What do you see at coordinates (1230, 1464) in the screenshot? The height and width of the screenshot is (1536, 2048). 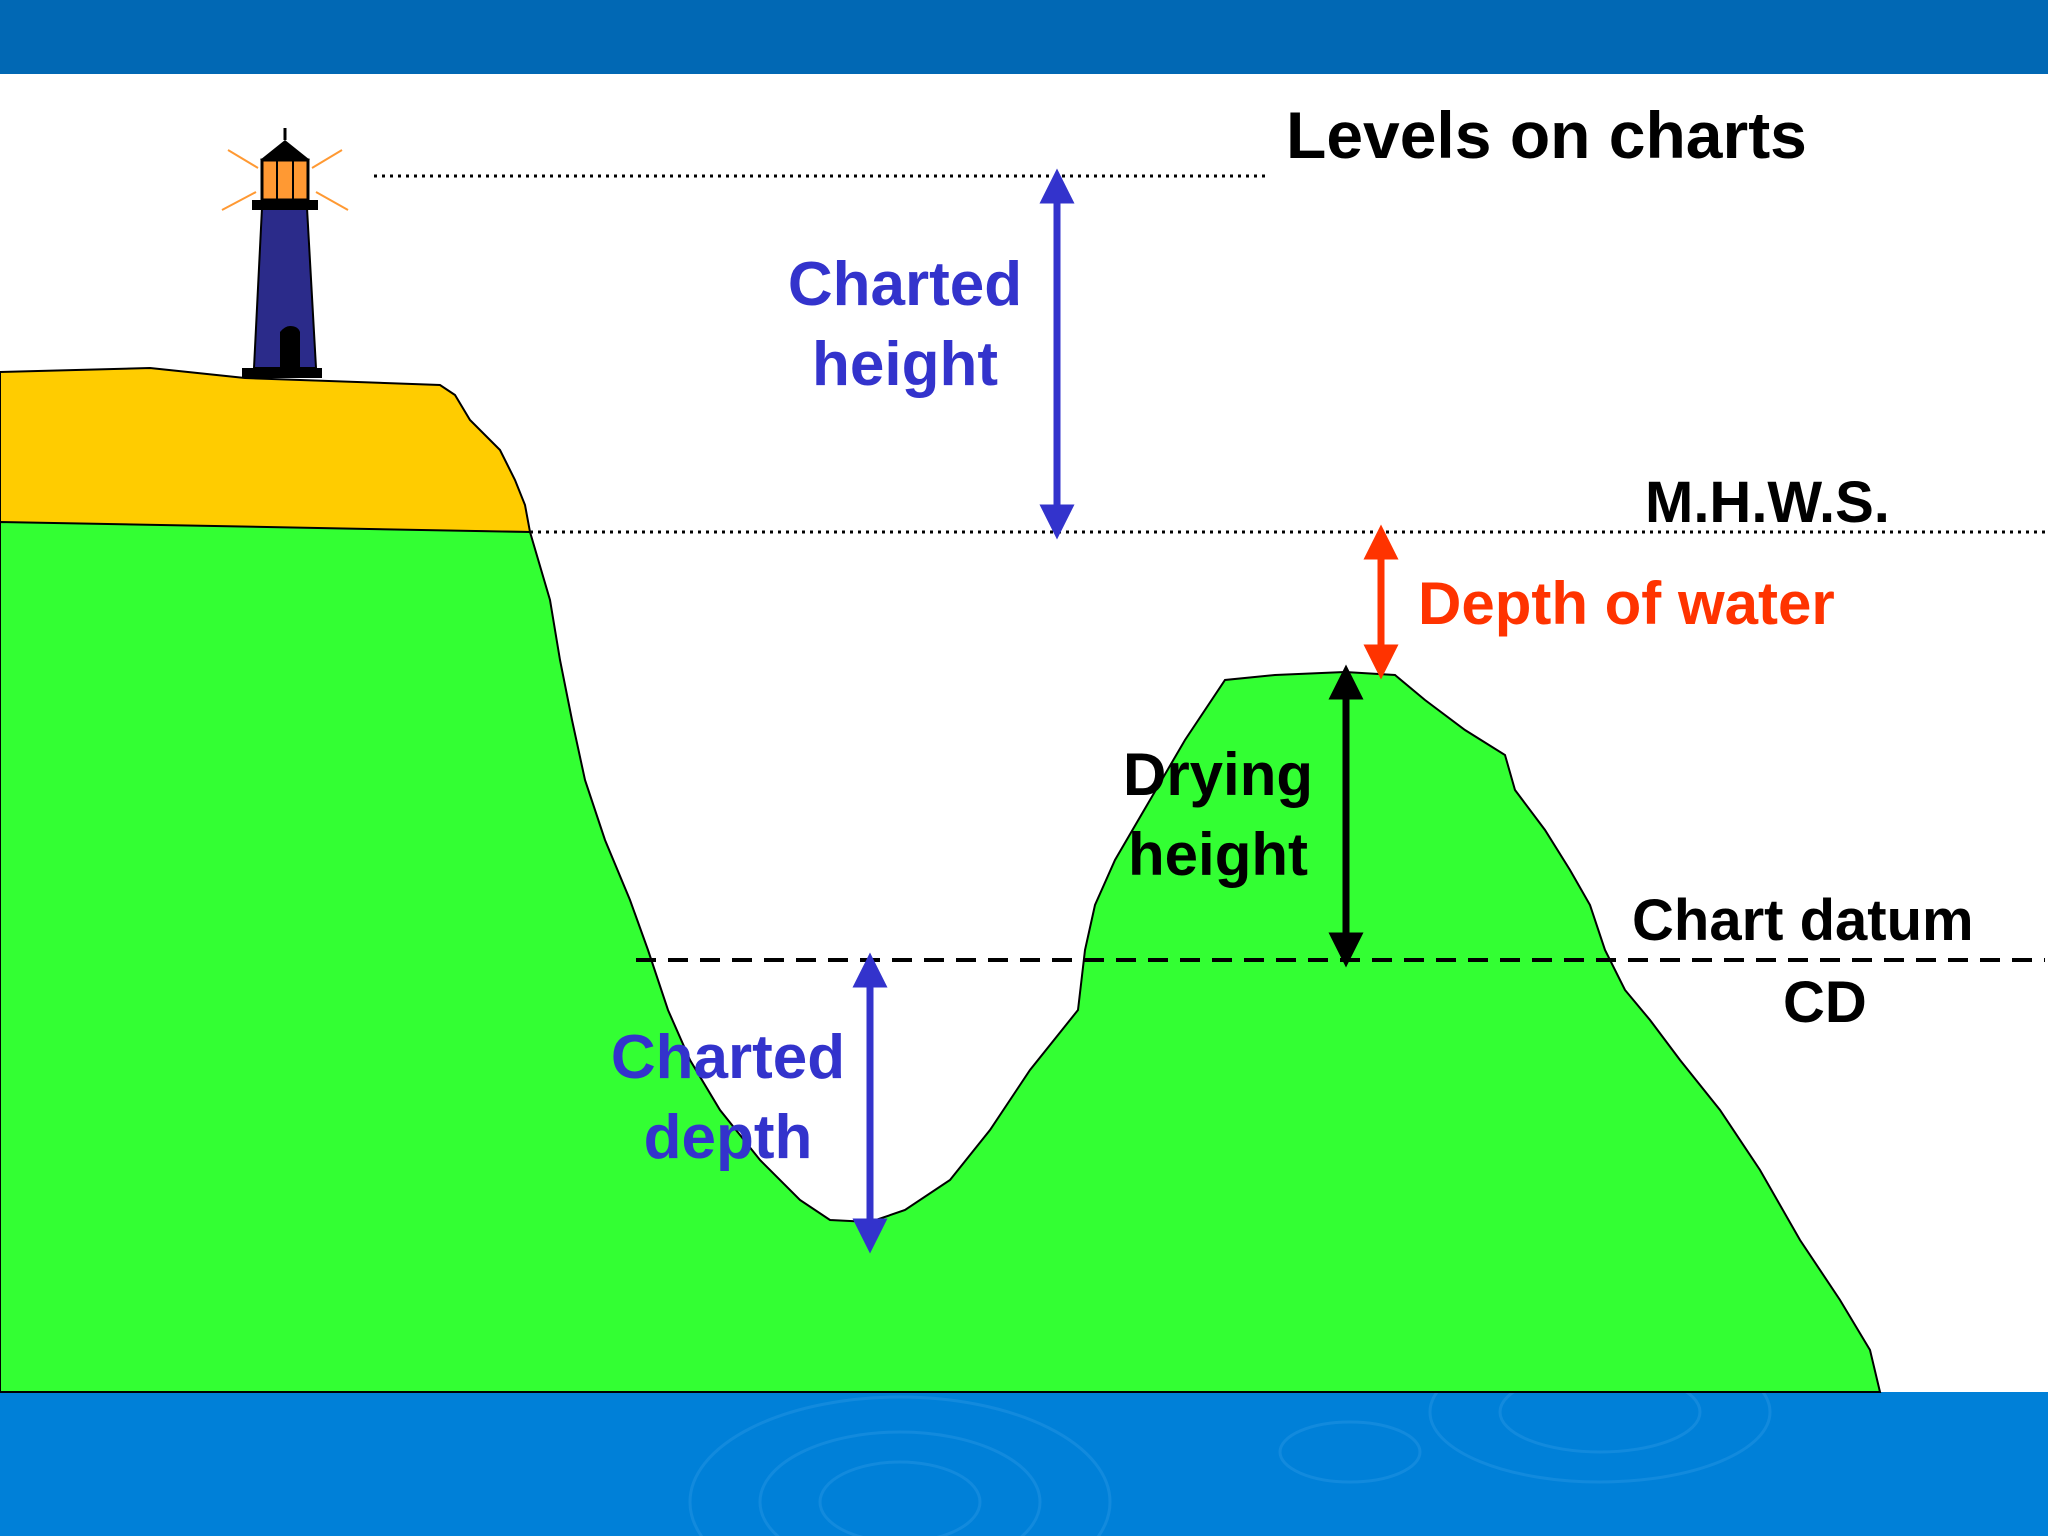 I see `ripple-pattern` at bounding box center [1230, 1464].